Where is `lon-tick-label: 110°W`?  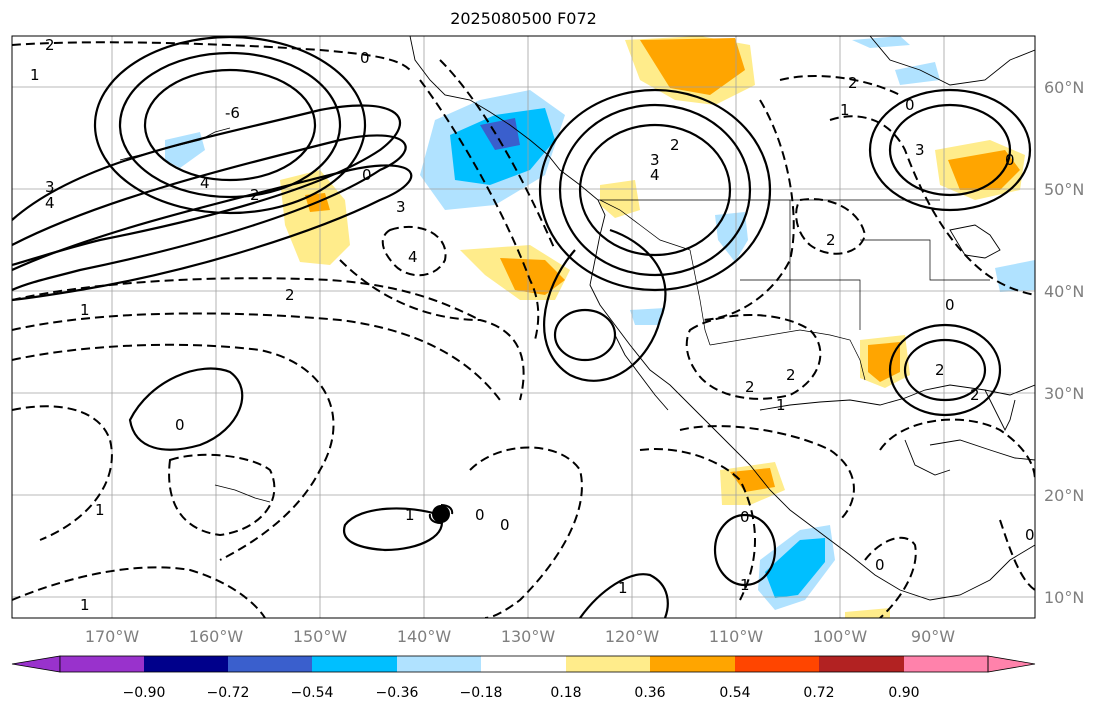 lon-tick-label: 110°W is located at coordinates (736, 636).